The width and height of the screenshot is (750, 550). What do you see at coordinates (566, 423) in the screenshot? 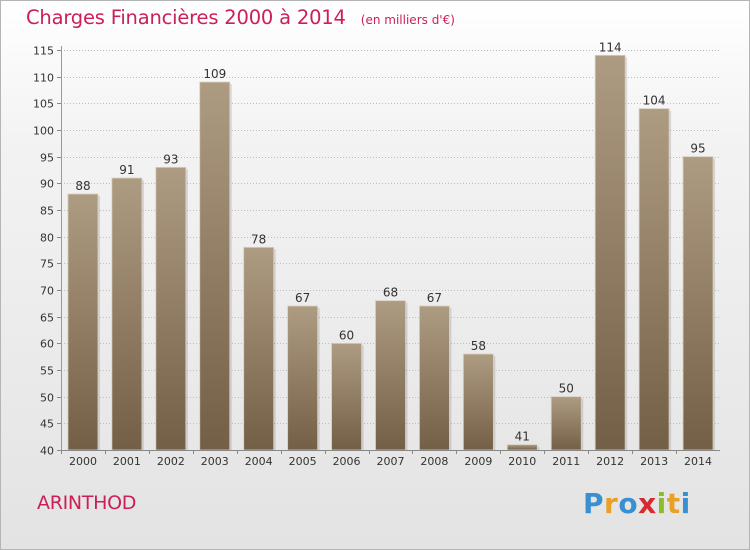
I see `bar-2011` at bounding box center [566, 423].